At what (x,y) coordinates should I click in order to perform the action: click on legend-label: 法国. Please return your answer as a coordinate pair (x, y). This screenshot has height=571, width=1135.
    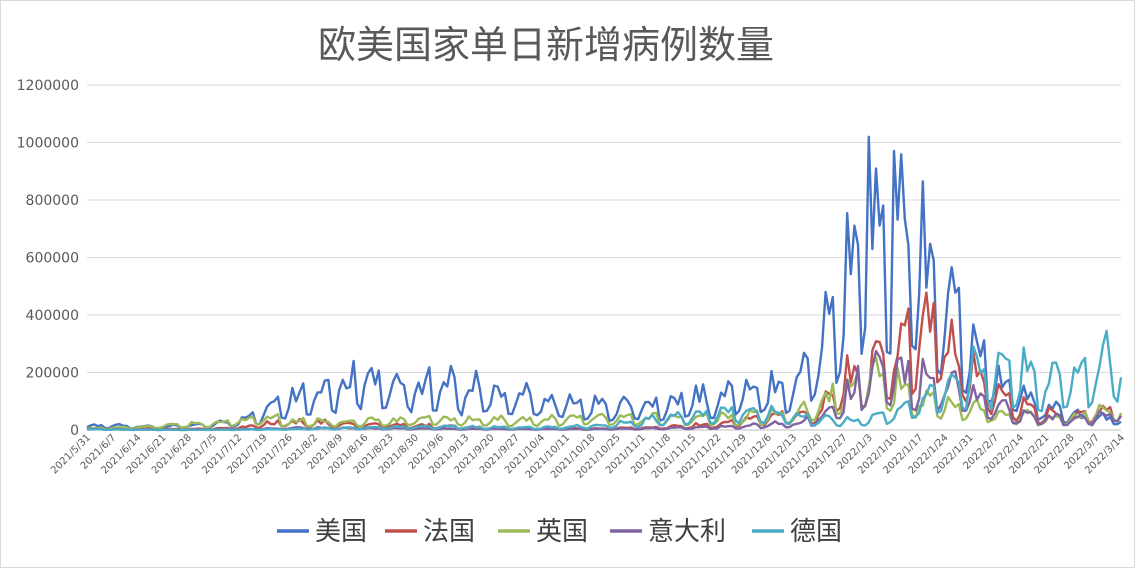
    Looking at the image, I should click on (449, 532).